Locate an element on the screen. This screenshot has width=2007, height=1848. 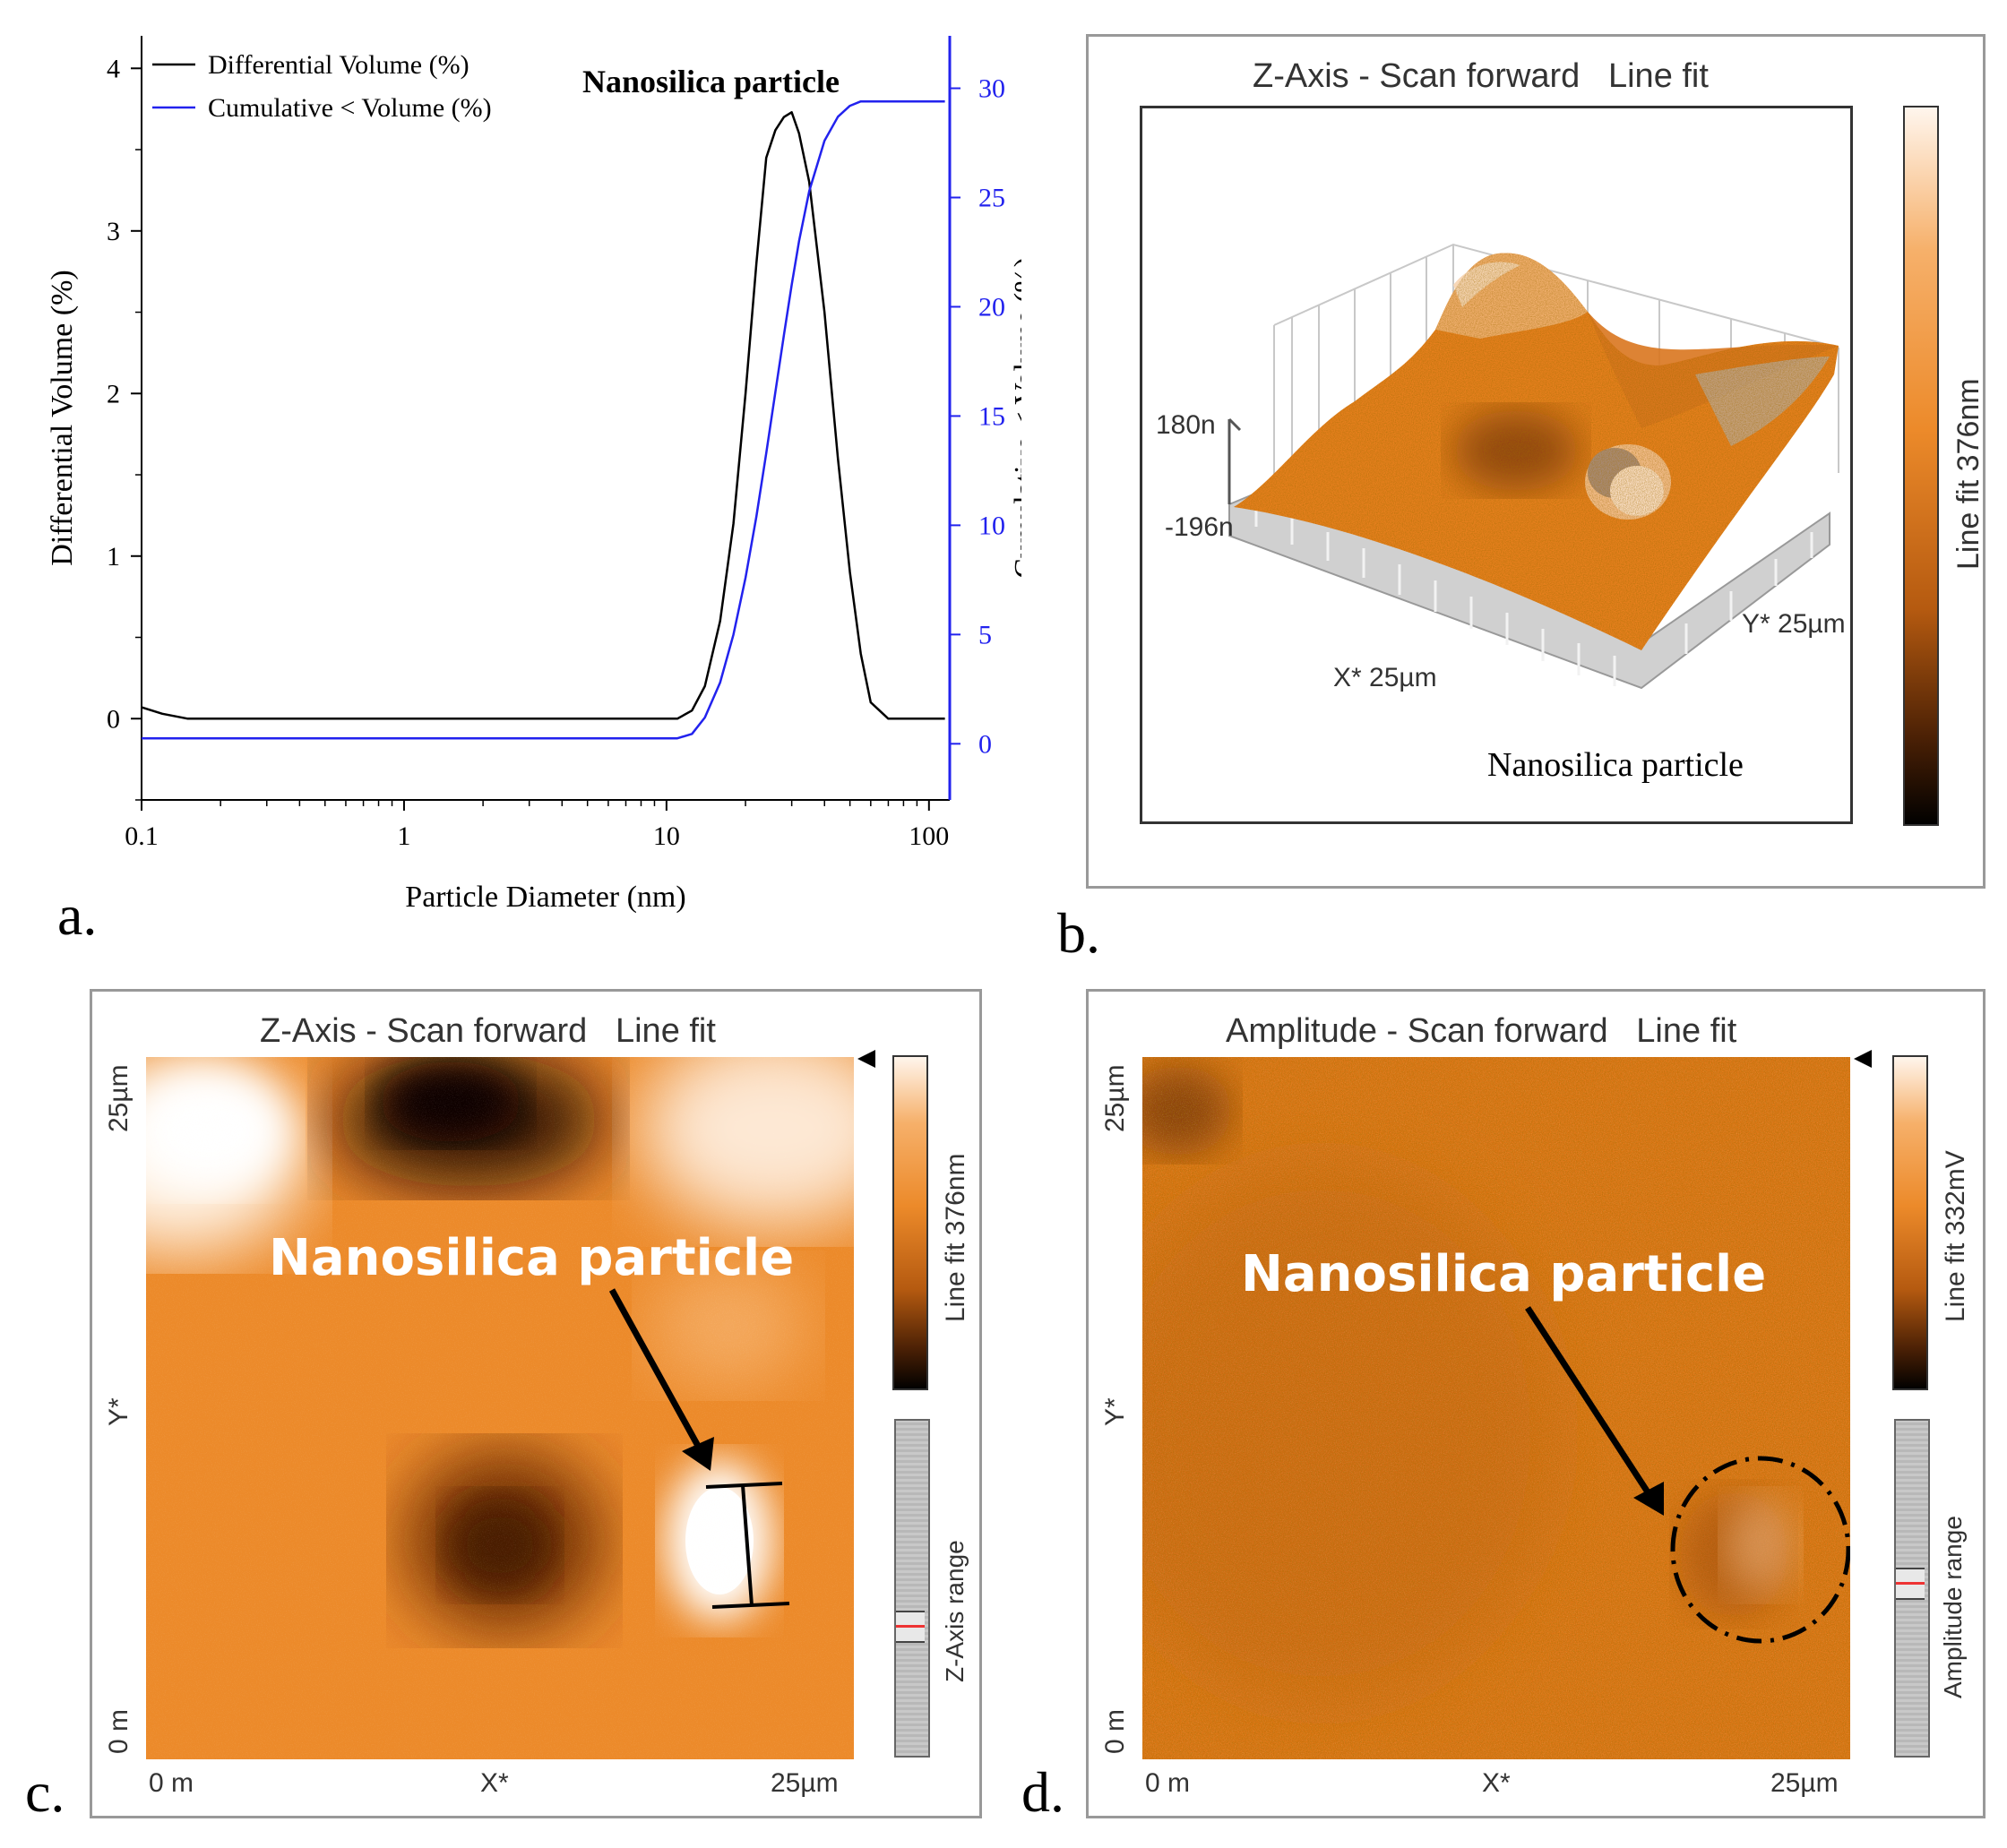
panel-c-x-right-label: 25µm is located at coordinates (805, 1783).